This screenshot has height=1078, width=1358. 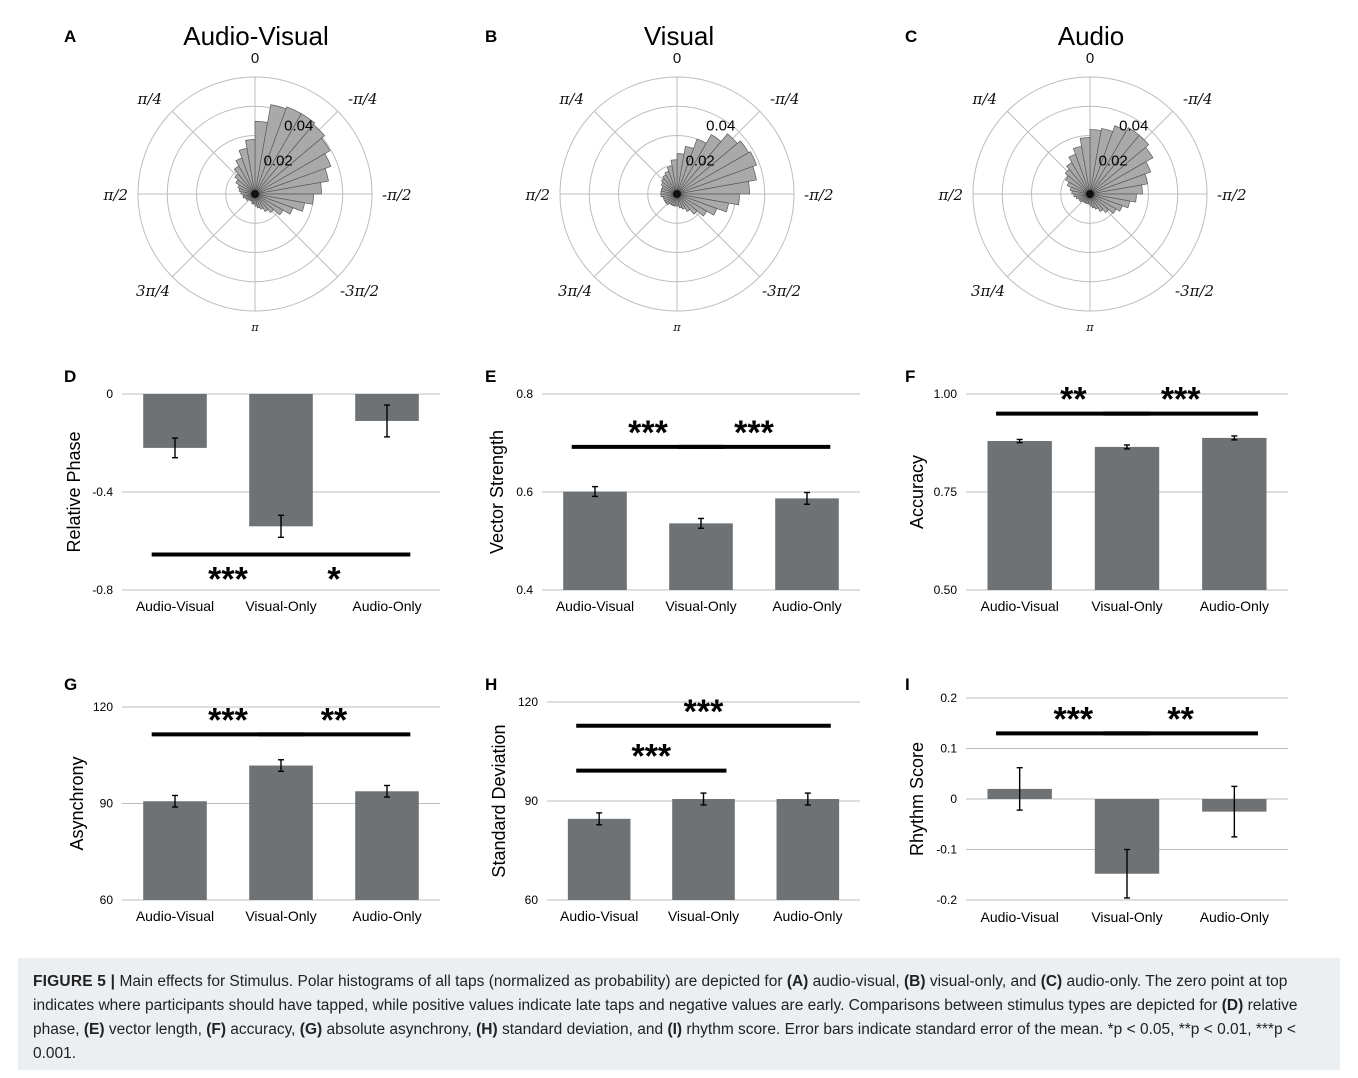 What do you see at coordinates (910, 376) in the screenshot?
I see `panel-label-f: F` at bounding box center [910, 376].